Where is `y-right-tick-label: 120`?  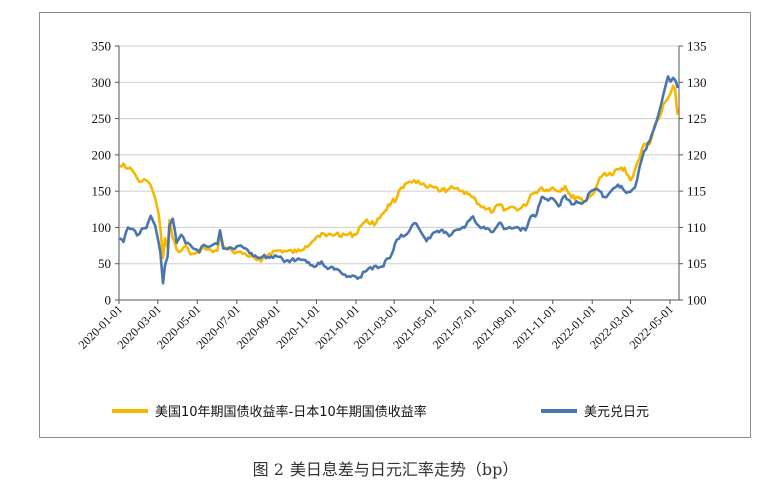 y-right-tick-label: 120 is located at coordinates (697, 154).